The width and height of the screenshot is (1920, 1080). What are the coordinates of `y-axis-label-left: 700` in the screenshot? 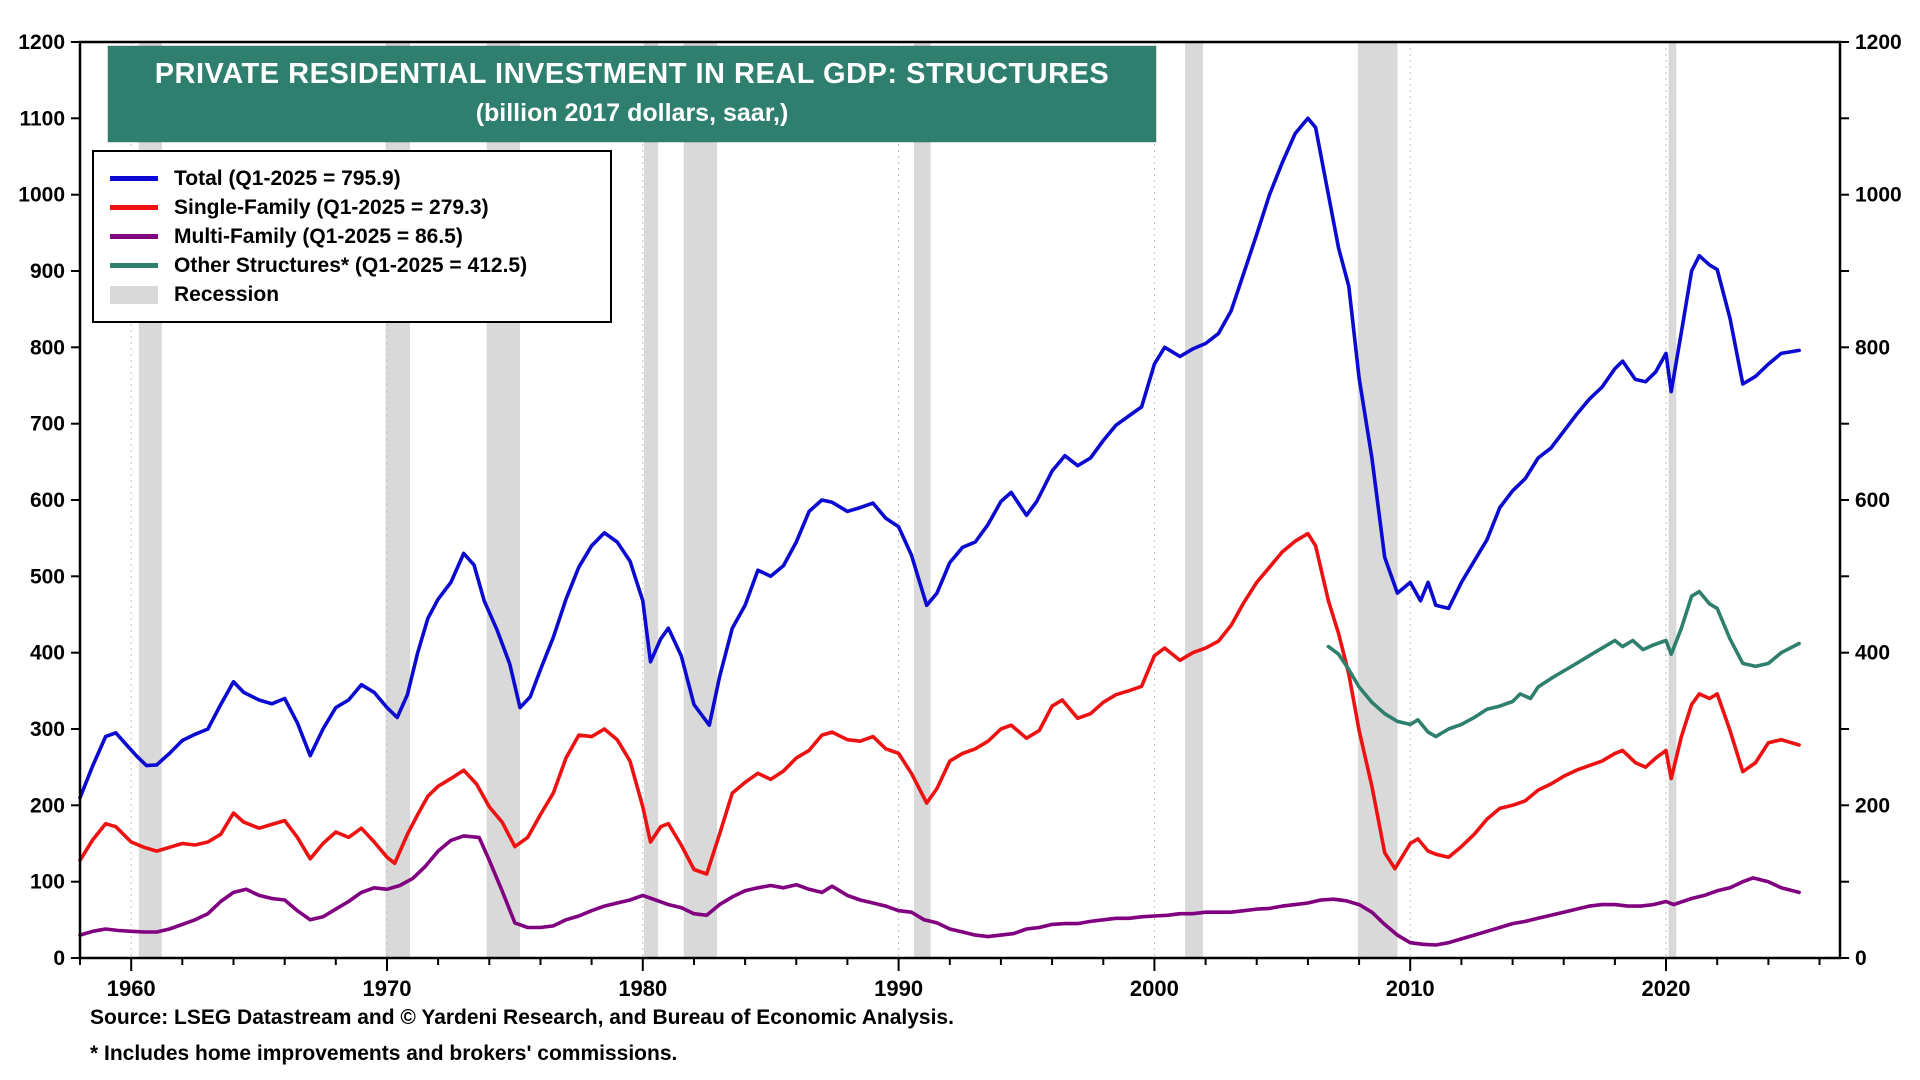 It's located at (47, 424).